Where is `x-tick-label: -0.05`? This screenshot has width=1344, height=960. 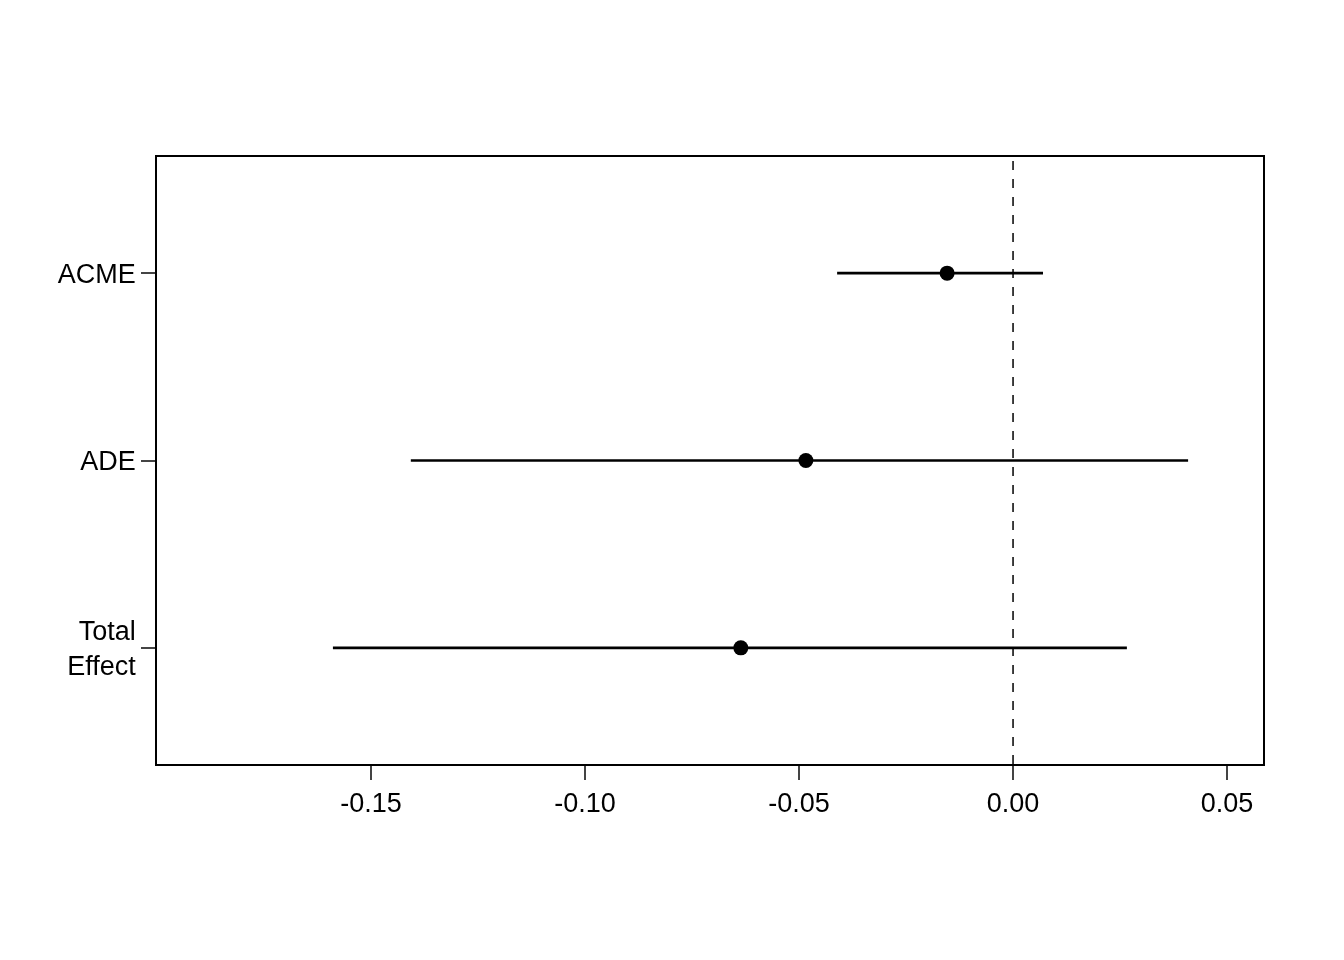
x-tick-label: -0.05 is located at coordinates (799, 803).